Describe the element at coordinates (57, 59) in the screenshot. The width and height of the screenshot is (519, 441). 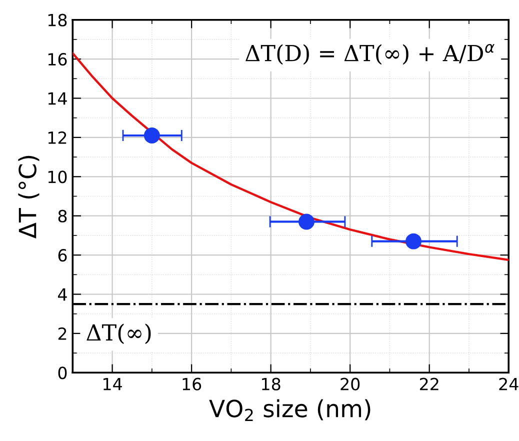
I see `y-tick-label: 16` at that location.